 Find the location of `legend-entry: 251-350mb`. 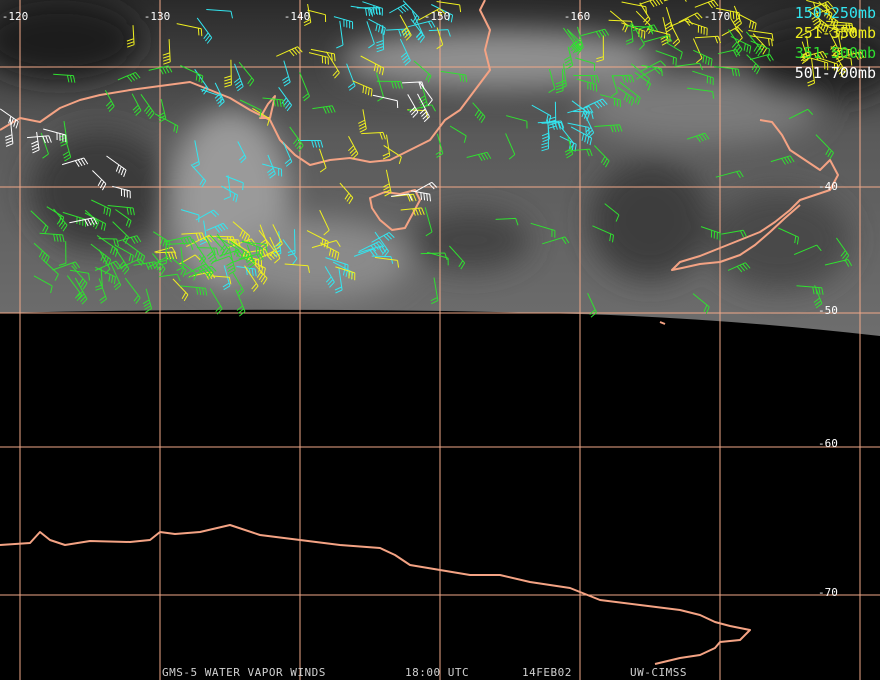

legend-entry: 251-350mb is located at coordinates (835, 33).